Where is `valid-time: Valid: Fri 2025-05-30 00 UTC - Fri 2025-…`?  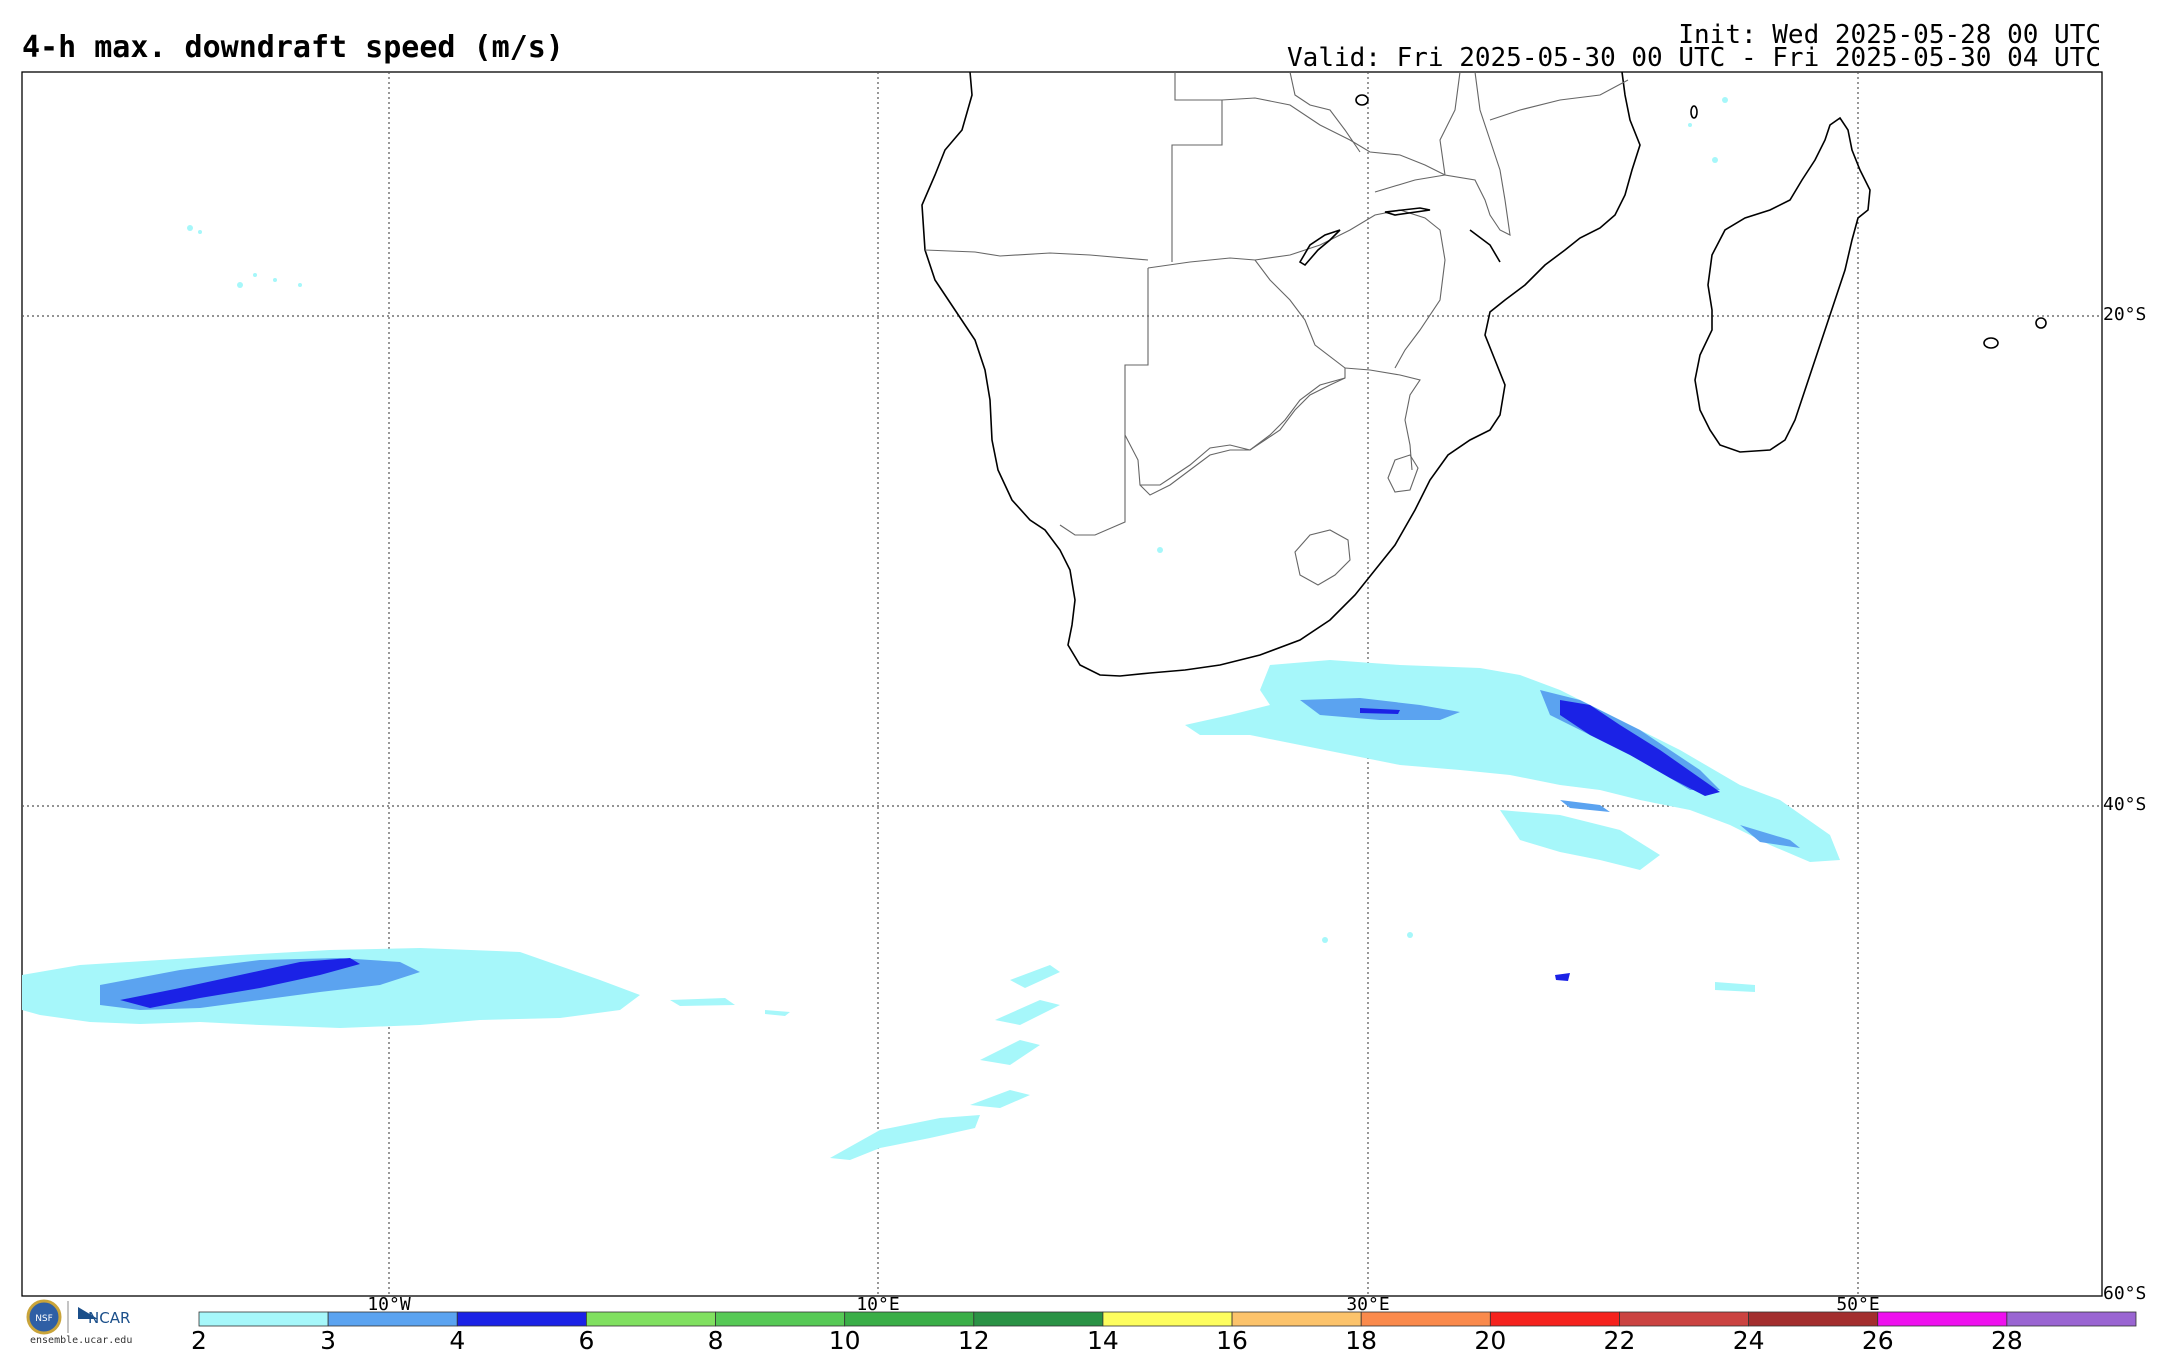 valid-time: Valid: Fri 2025-05-30 00 UTC - Fri 2025-… is located at coordinates (1694, 58).